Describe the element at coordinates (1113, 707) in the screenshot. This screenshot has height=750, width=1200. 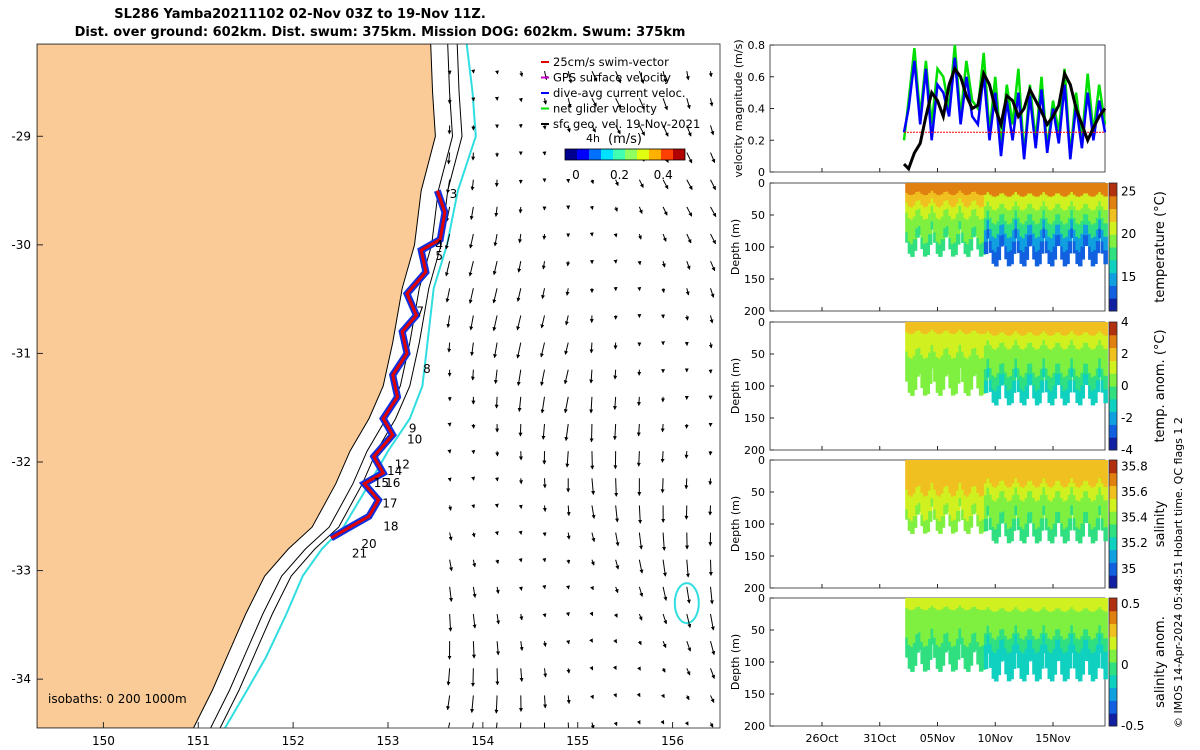
I see `salinity_anom-cbar-cell` at that location.